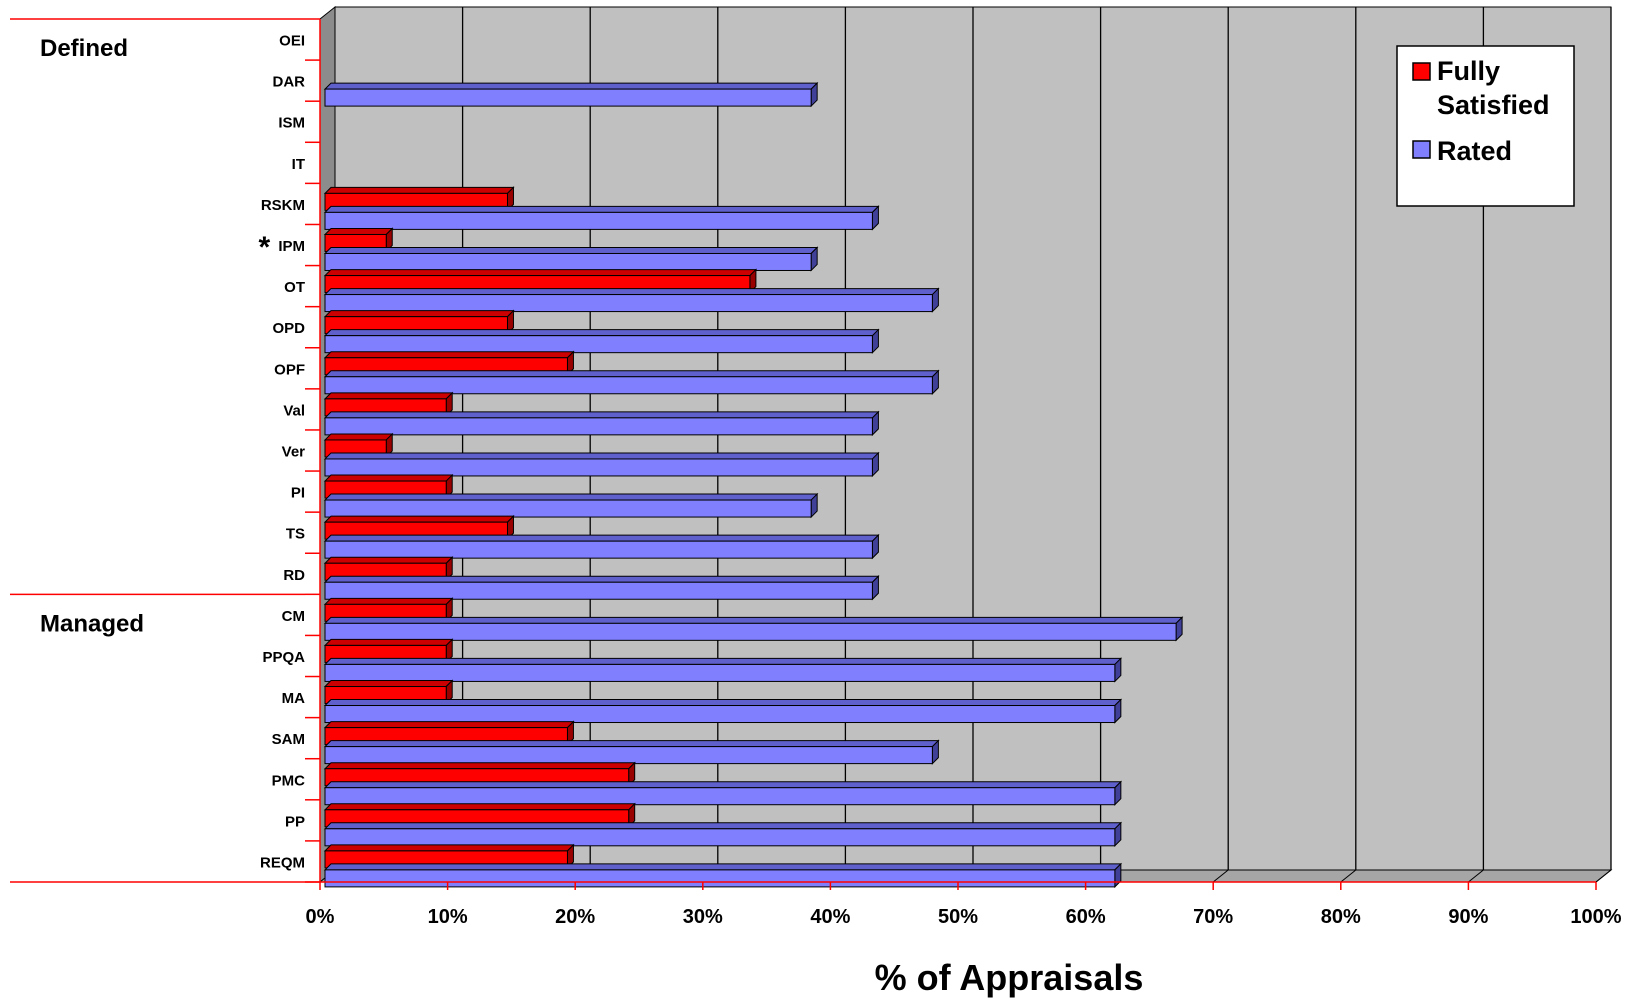 This screenshot has width=1629, height=1008. Describe the element at coordinates (601, 423) in the screenshot. I see `bar-rated-val` at that location.